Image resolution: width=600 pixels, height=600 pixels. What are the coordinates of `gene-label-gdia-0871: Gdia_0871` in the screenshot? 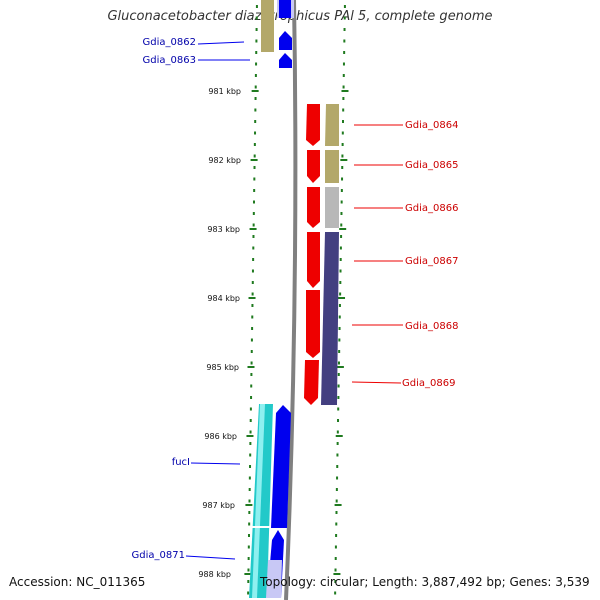 It's located at (158, 555).